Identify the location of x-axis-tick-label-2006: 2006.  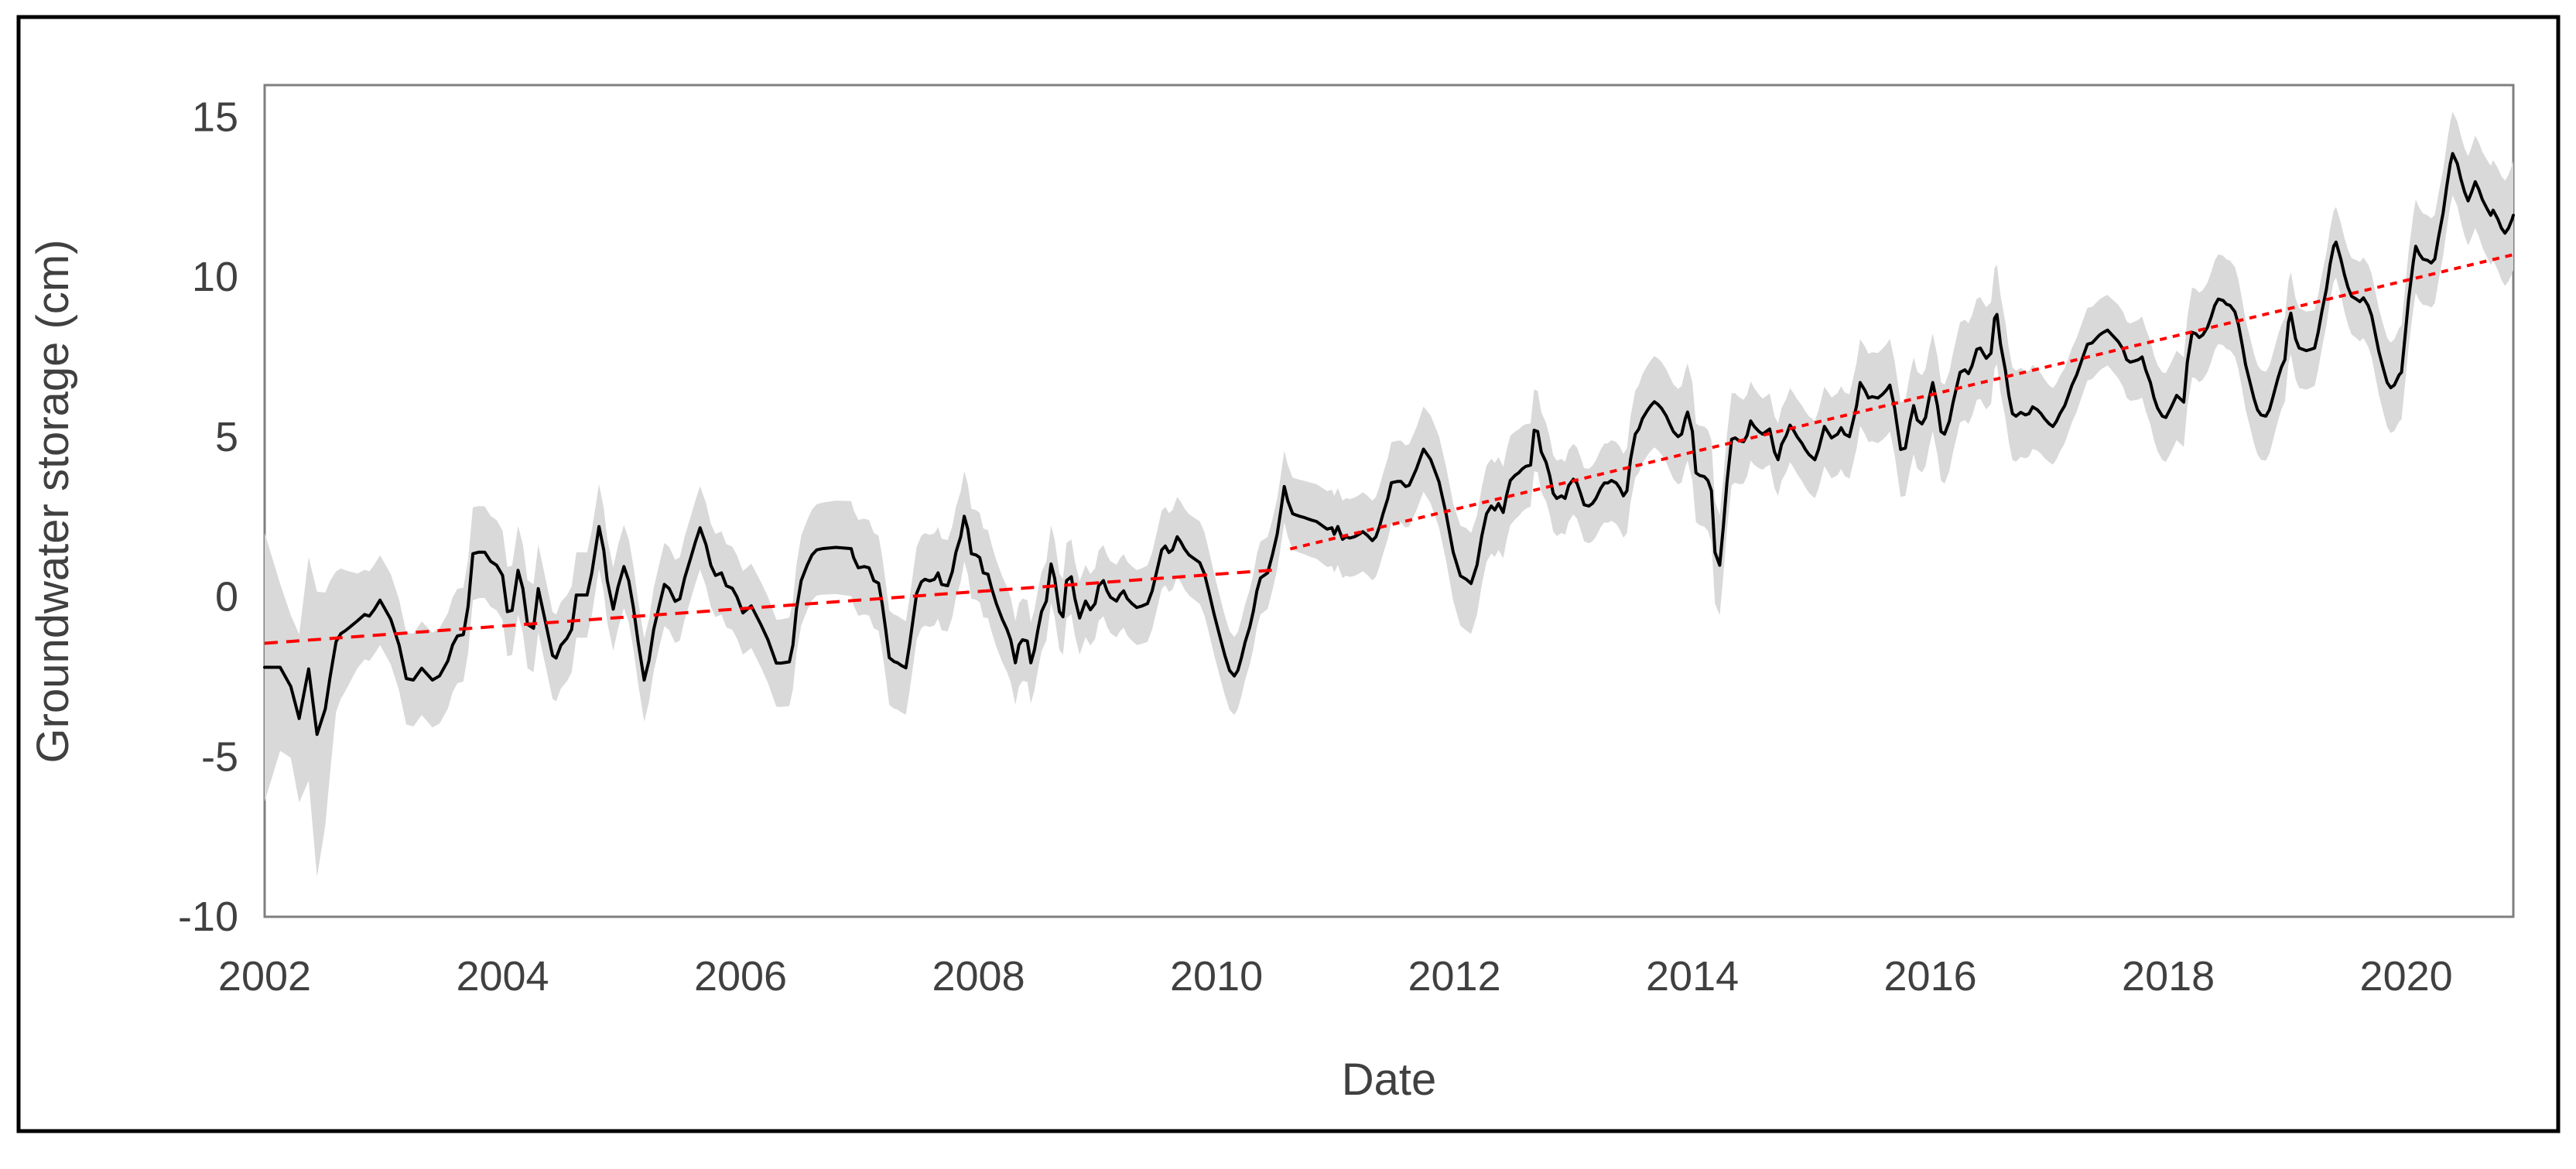
(741, 976).